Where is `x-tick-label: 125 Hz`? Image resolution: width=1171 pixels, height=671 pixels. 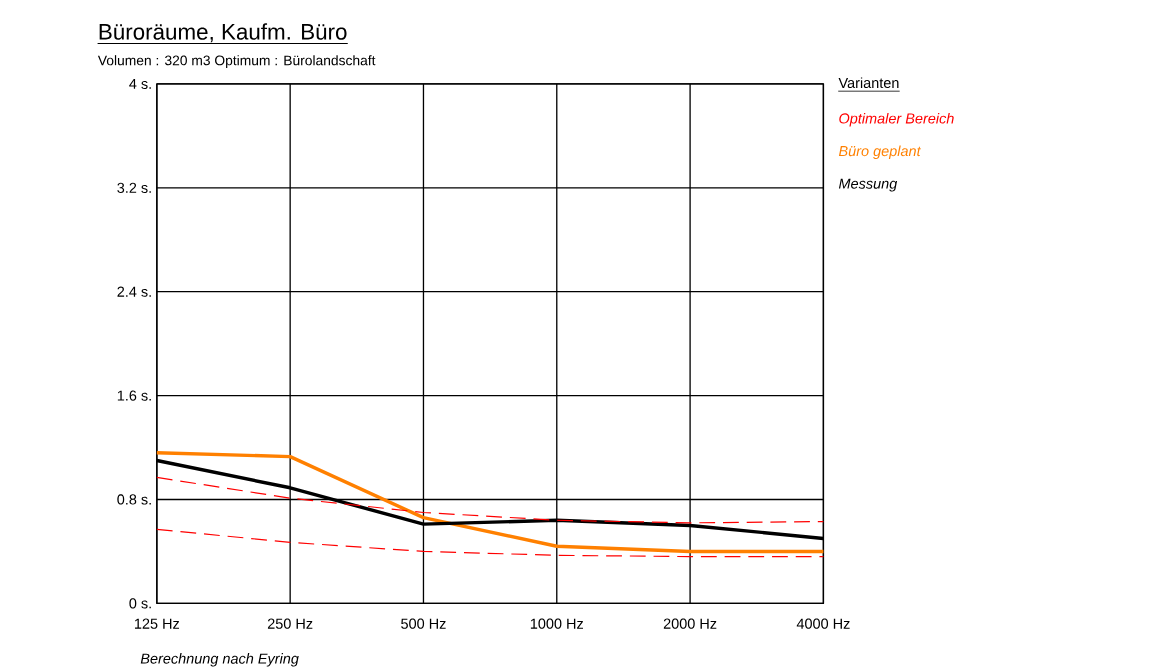
x-tick-label: 125 Hz is located at coordinates (157, 624).